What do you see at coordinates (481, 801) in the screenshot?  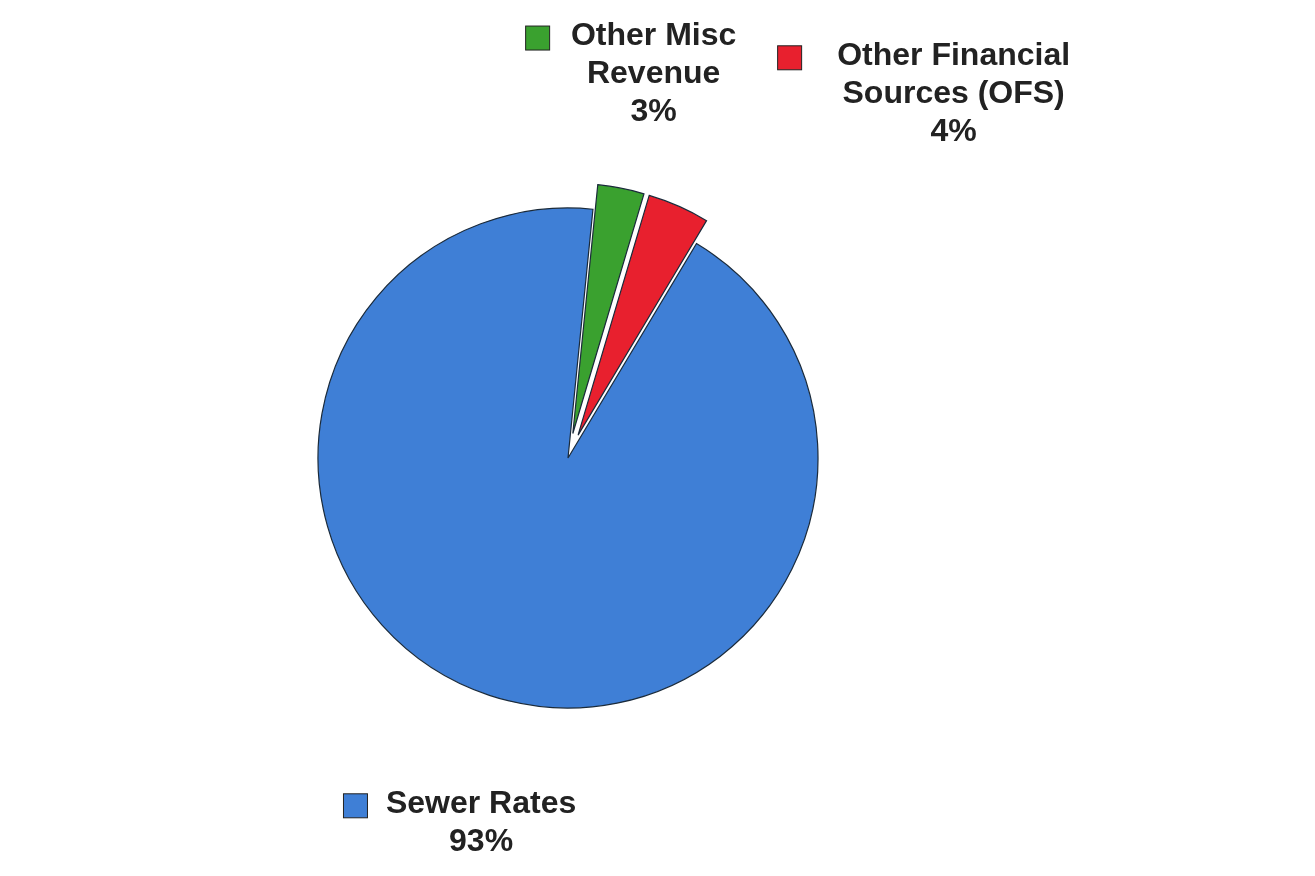 I see `legend-label: Sewer Rates` at bounding box center [481, 801].